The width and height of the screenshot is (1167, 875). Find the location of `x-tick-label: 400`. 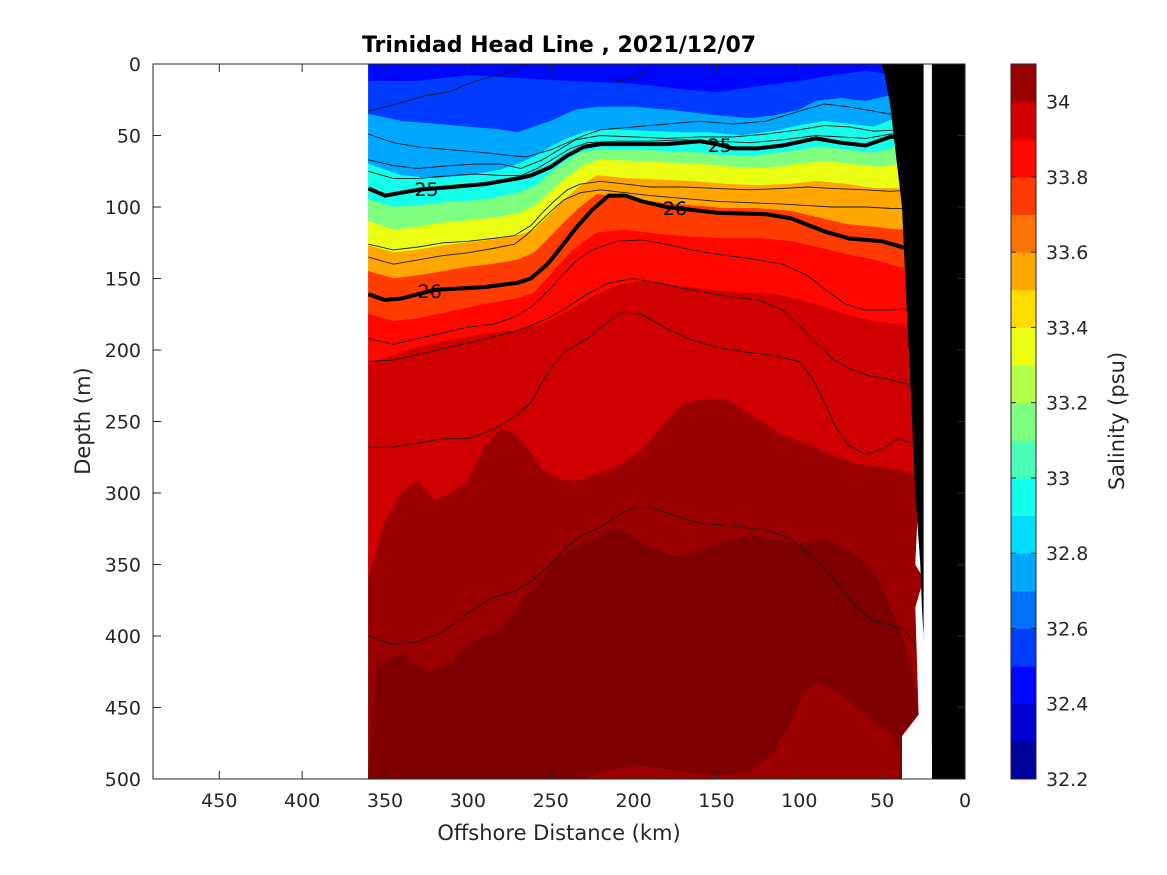

x-tick-label: 400 is located at coordinates (302, 801).